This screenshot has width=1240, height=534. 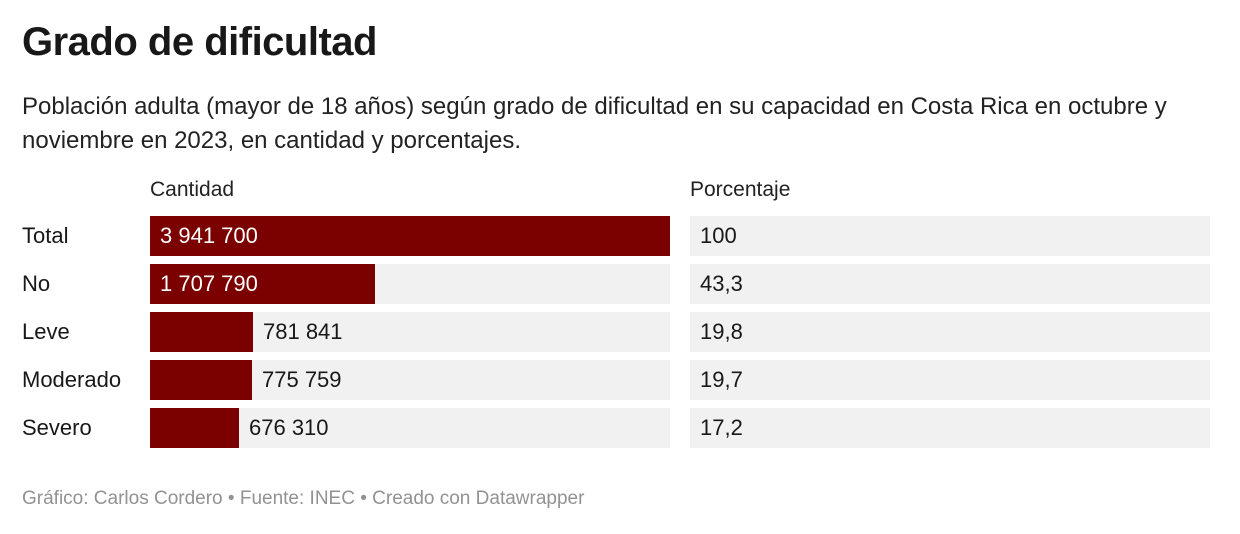 What do you see at coordinates (718, 235) in the screenshot?
I see `percent-value-label: 100` at bounding box center [718, 235].